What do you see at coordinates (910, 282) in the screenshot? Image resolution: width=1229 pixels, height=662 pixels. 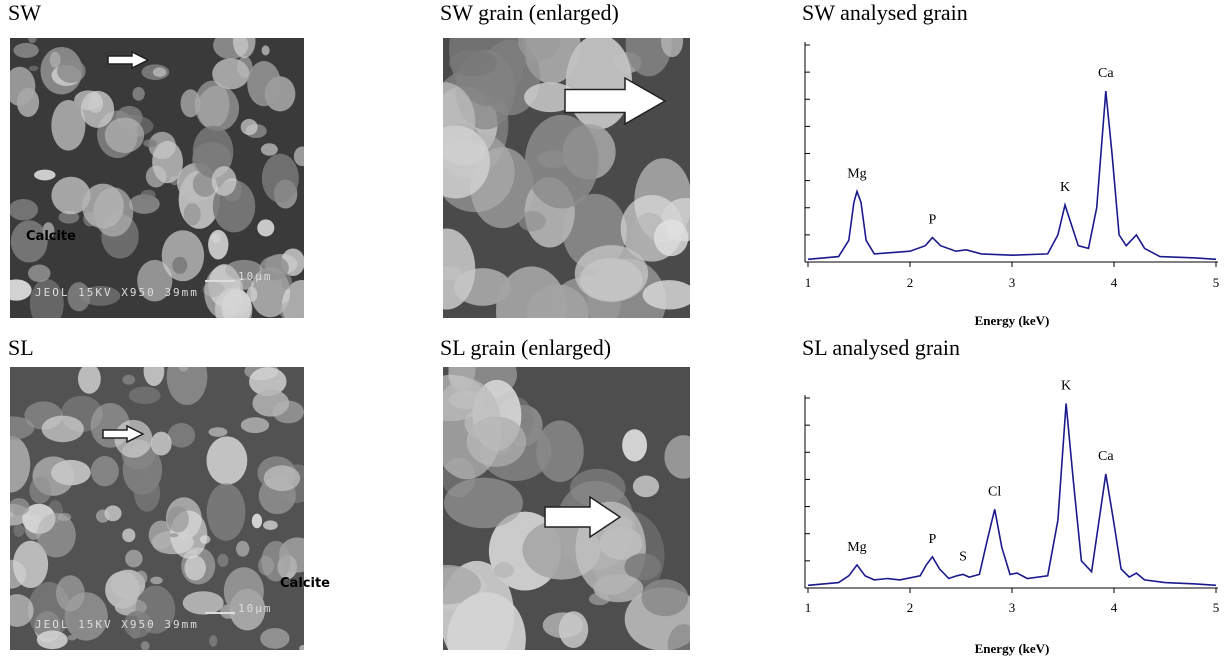 I see `x-tick-label: 2` at bounding box center [910, 282].